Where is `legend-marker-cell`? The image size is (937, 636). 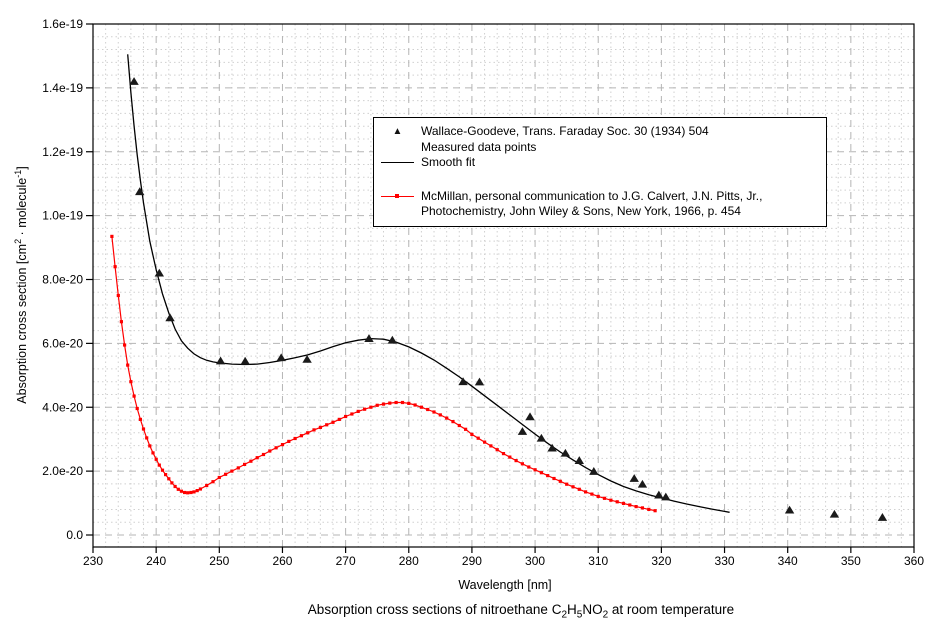
legend-marker-cell is located at coordinates (397, 163).